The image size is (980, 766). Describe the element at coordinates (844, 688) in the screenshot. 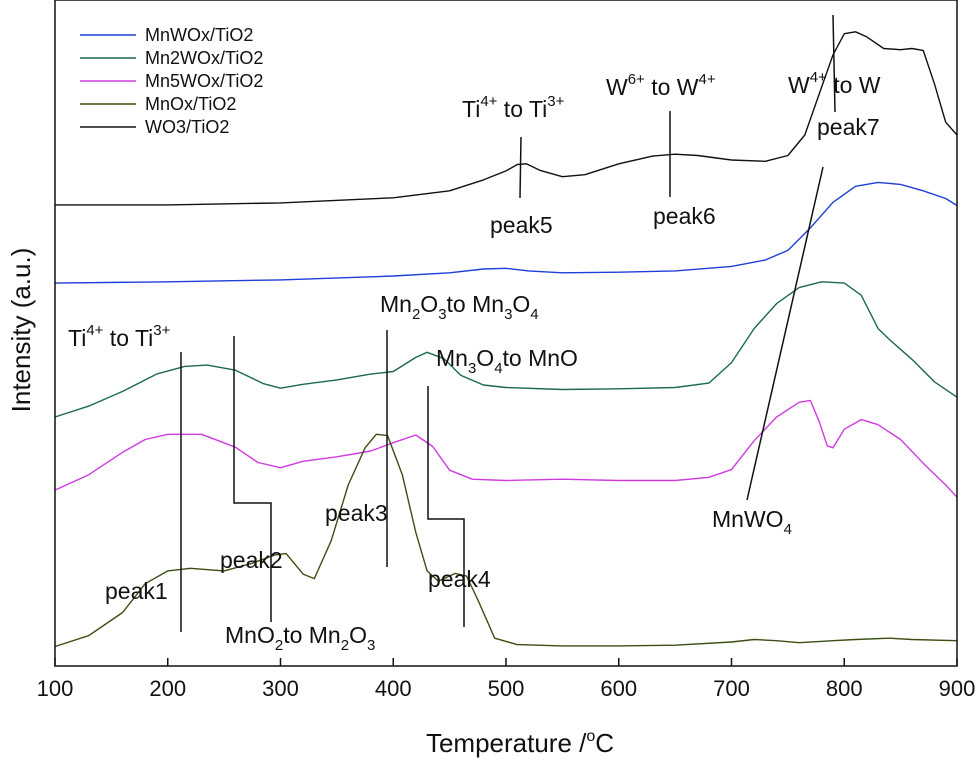

I see `x-tick-label: 800` at that location.